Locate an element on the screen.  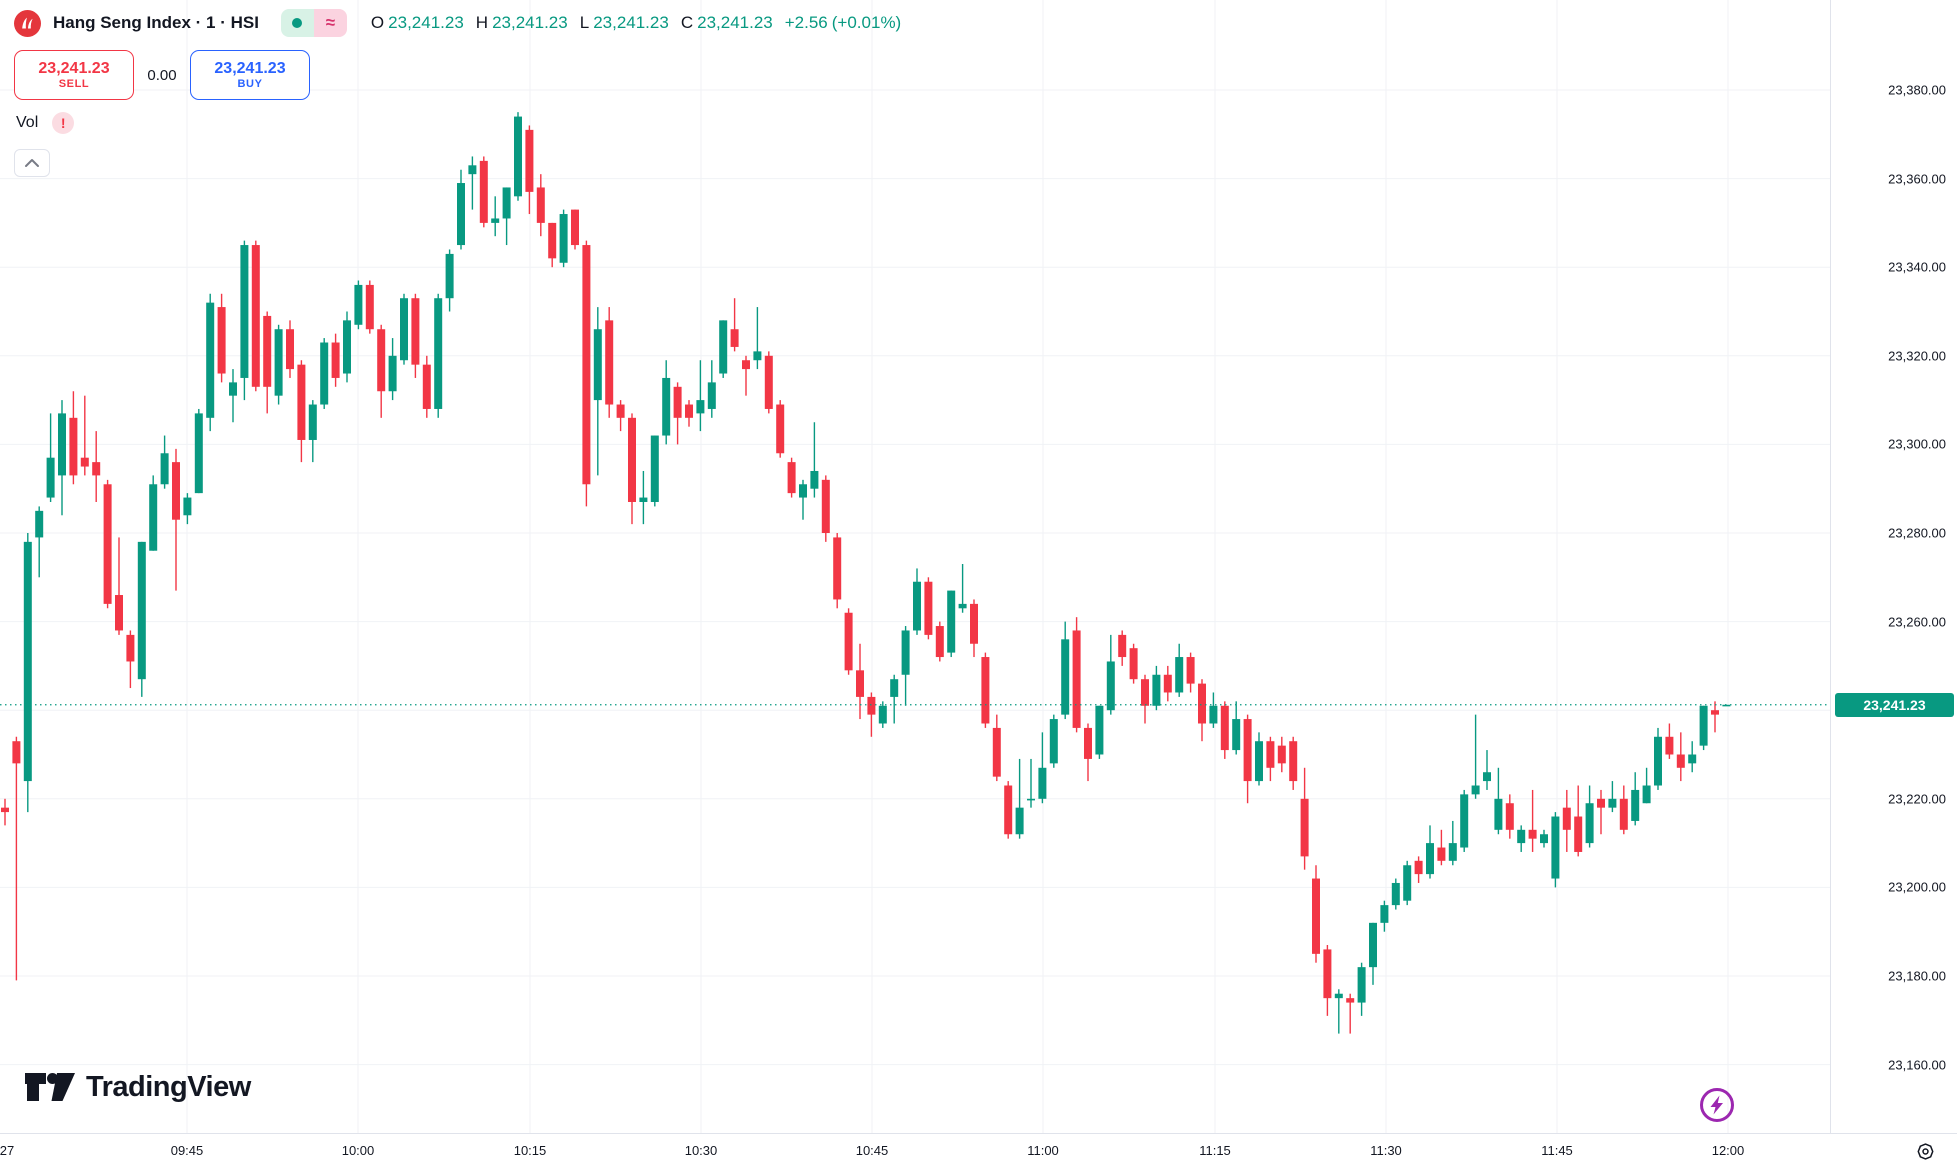
change-percent: (+0.01%) is located at coordinates (866, 22).